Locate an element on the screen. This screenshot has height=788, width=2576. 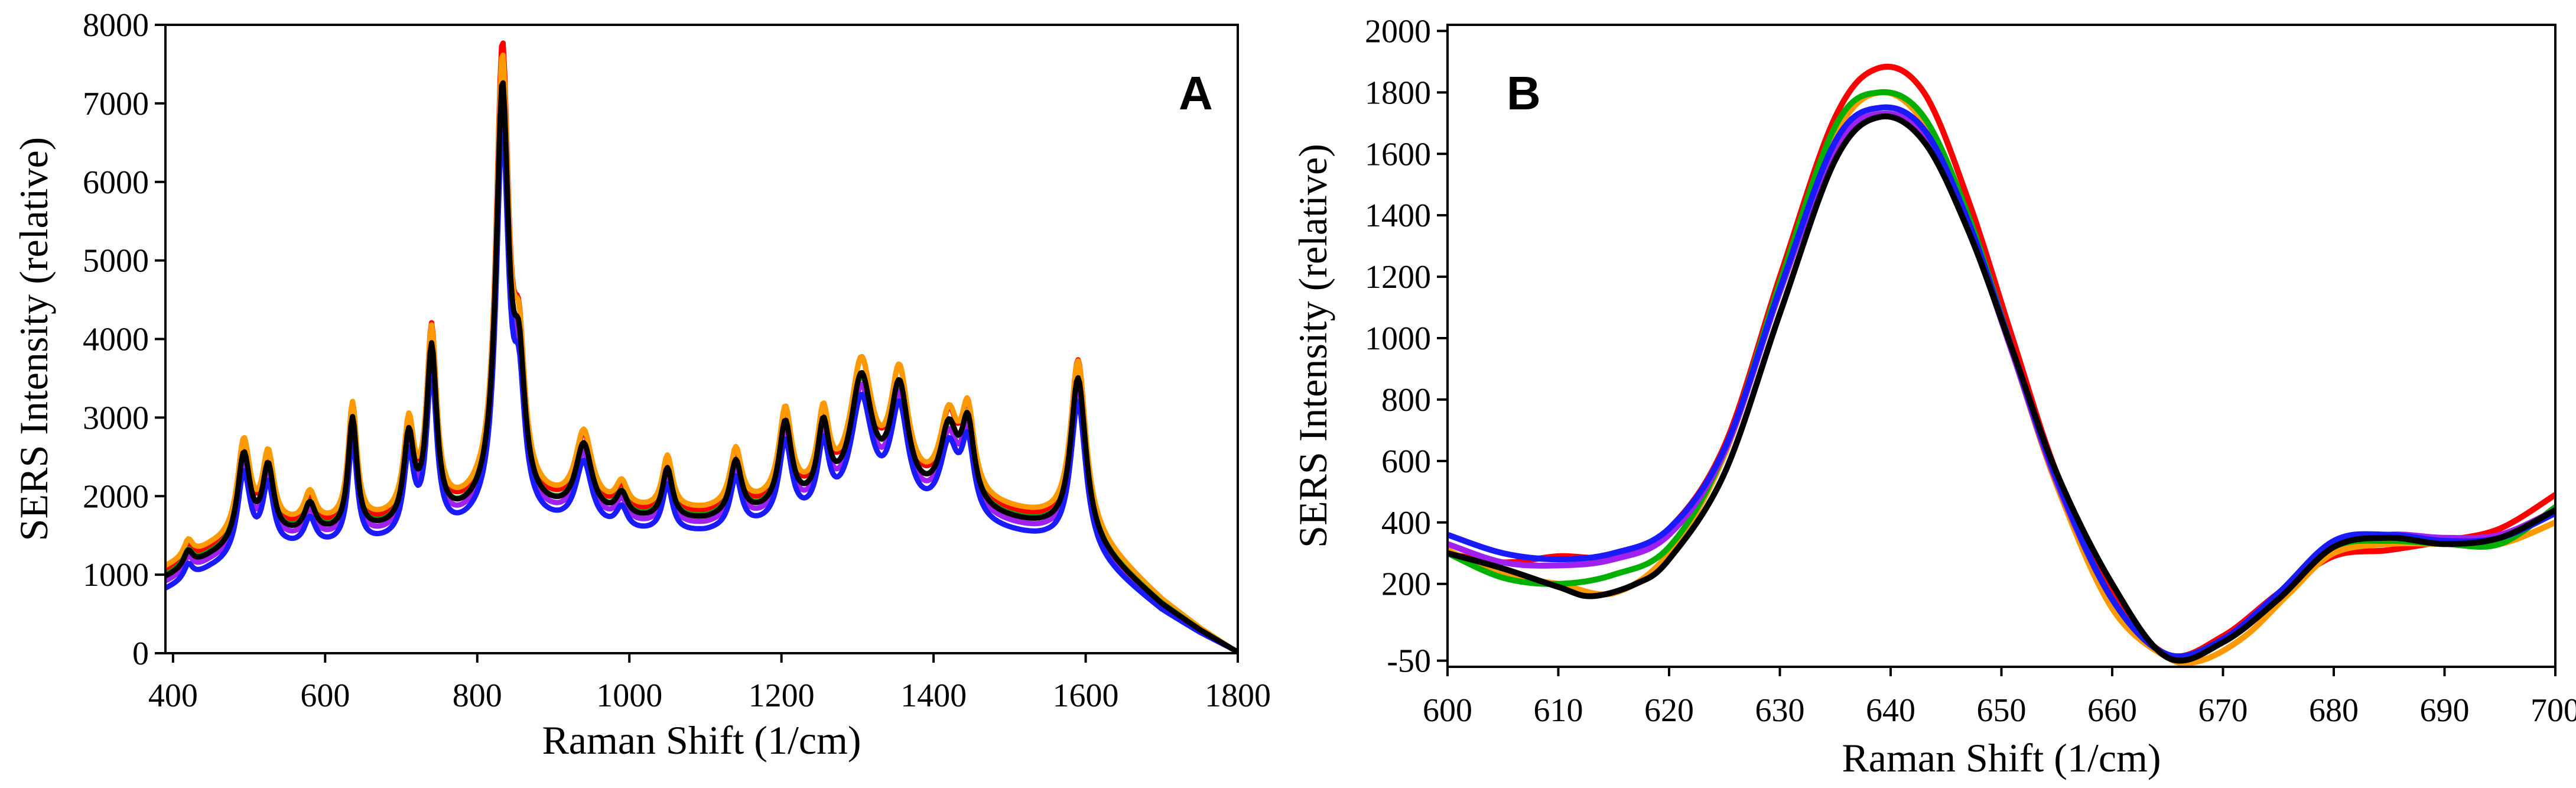
y-tick-label: -50 is located at coordinates (1409, 661).